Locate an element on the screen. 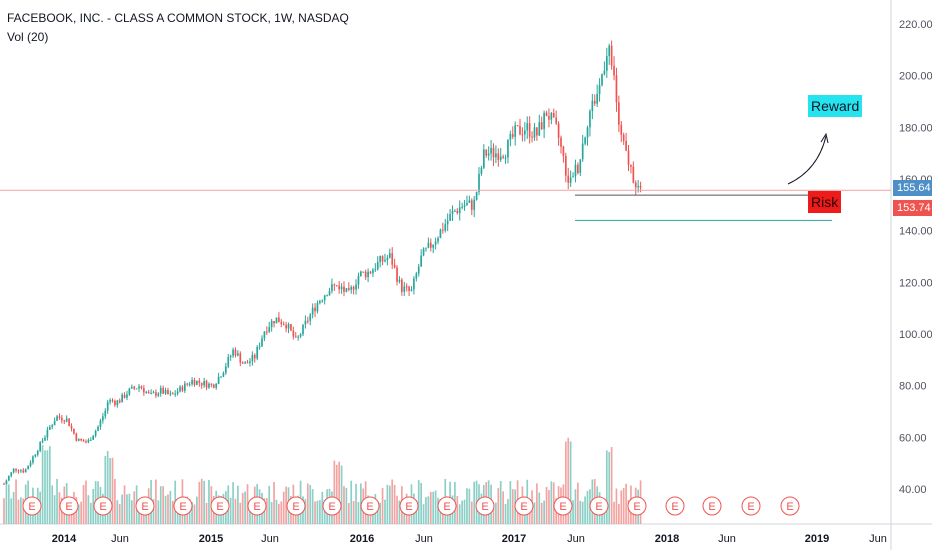 The height and width of the screenshot is (555, 932). last-price-tag: 155.64 is located at coordinates (912, 188).